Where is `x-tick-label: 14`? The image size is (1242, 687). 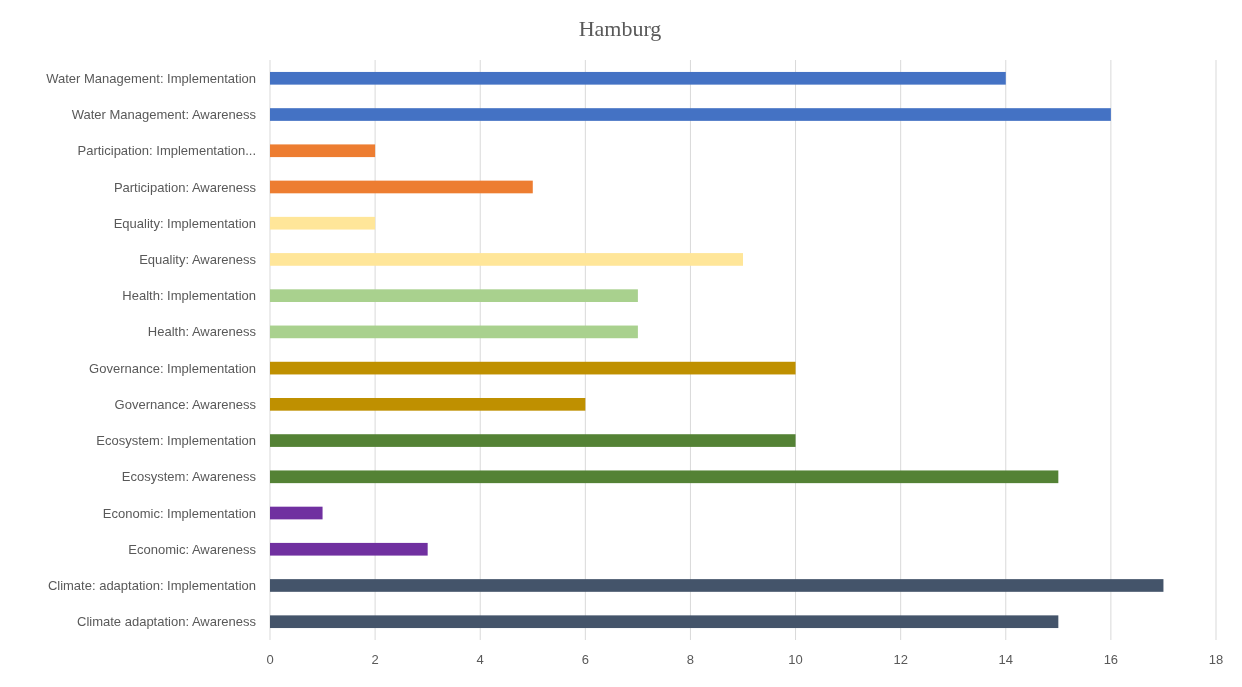 x-tick-label: 14 is located at coordinates (1006, 659).